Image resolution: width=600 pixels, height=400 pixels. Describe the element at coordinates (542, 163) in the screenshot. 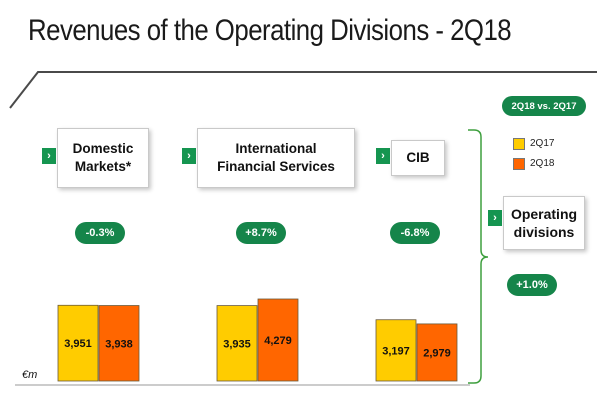

I see `legend-label-2q18: 2Q18` at that location.